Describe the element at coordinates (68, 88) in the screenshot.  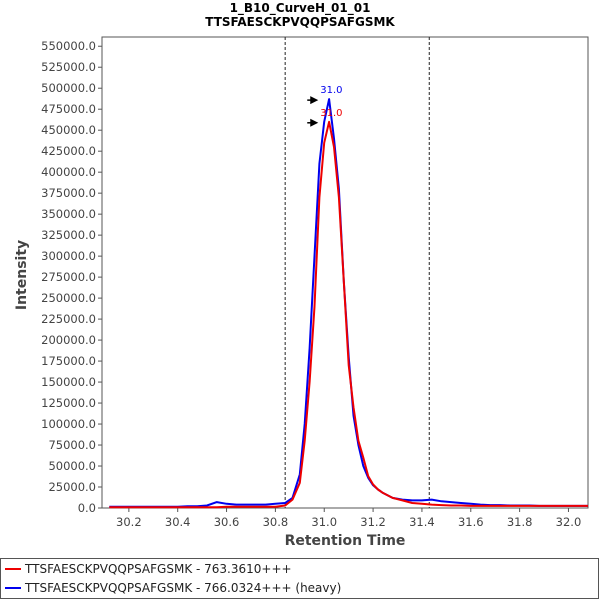
I see `y-tick-label: 500000.0` at that location.